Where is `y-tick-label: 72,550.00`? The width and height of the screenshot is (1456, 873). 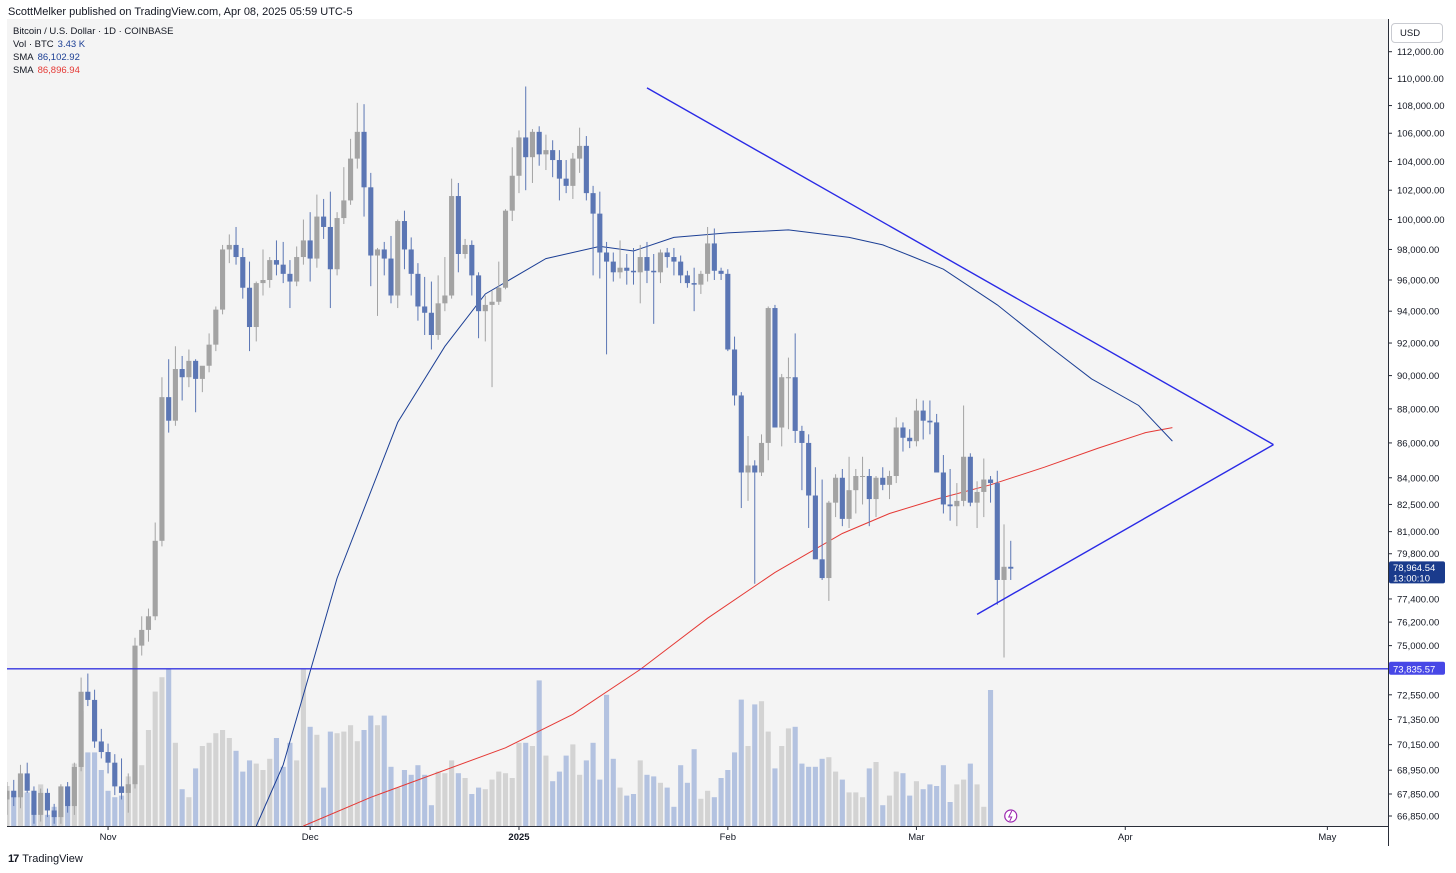 y-tick-label: 72,550.00 is located at coordinates (1418, 695).